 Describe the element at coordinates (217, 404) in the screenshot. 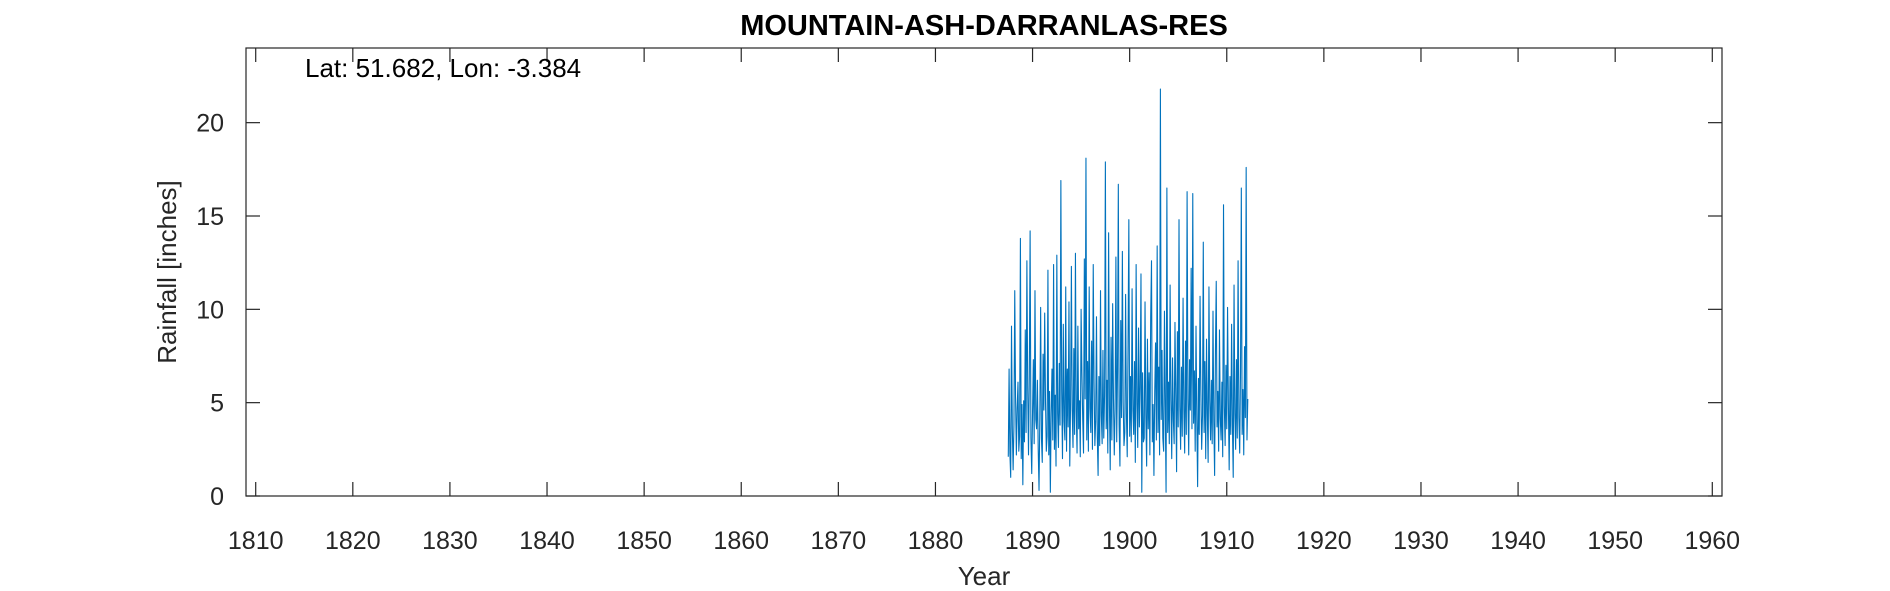

I see `y-tick-label-5: 5` at that location.